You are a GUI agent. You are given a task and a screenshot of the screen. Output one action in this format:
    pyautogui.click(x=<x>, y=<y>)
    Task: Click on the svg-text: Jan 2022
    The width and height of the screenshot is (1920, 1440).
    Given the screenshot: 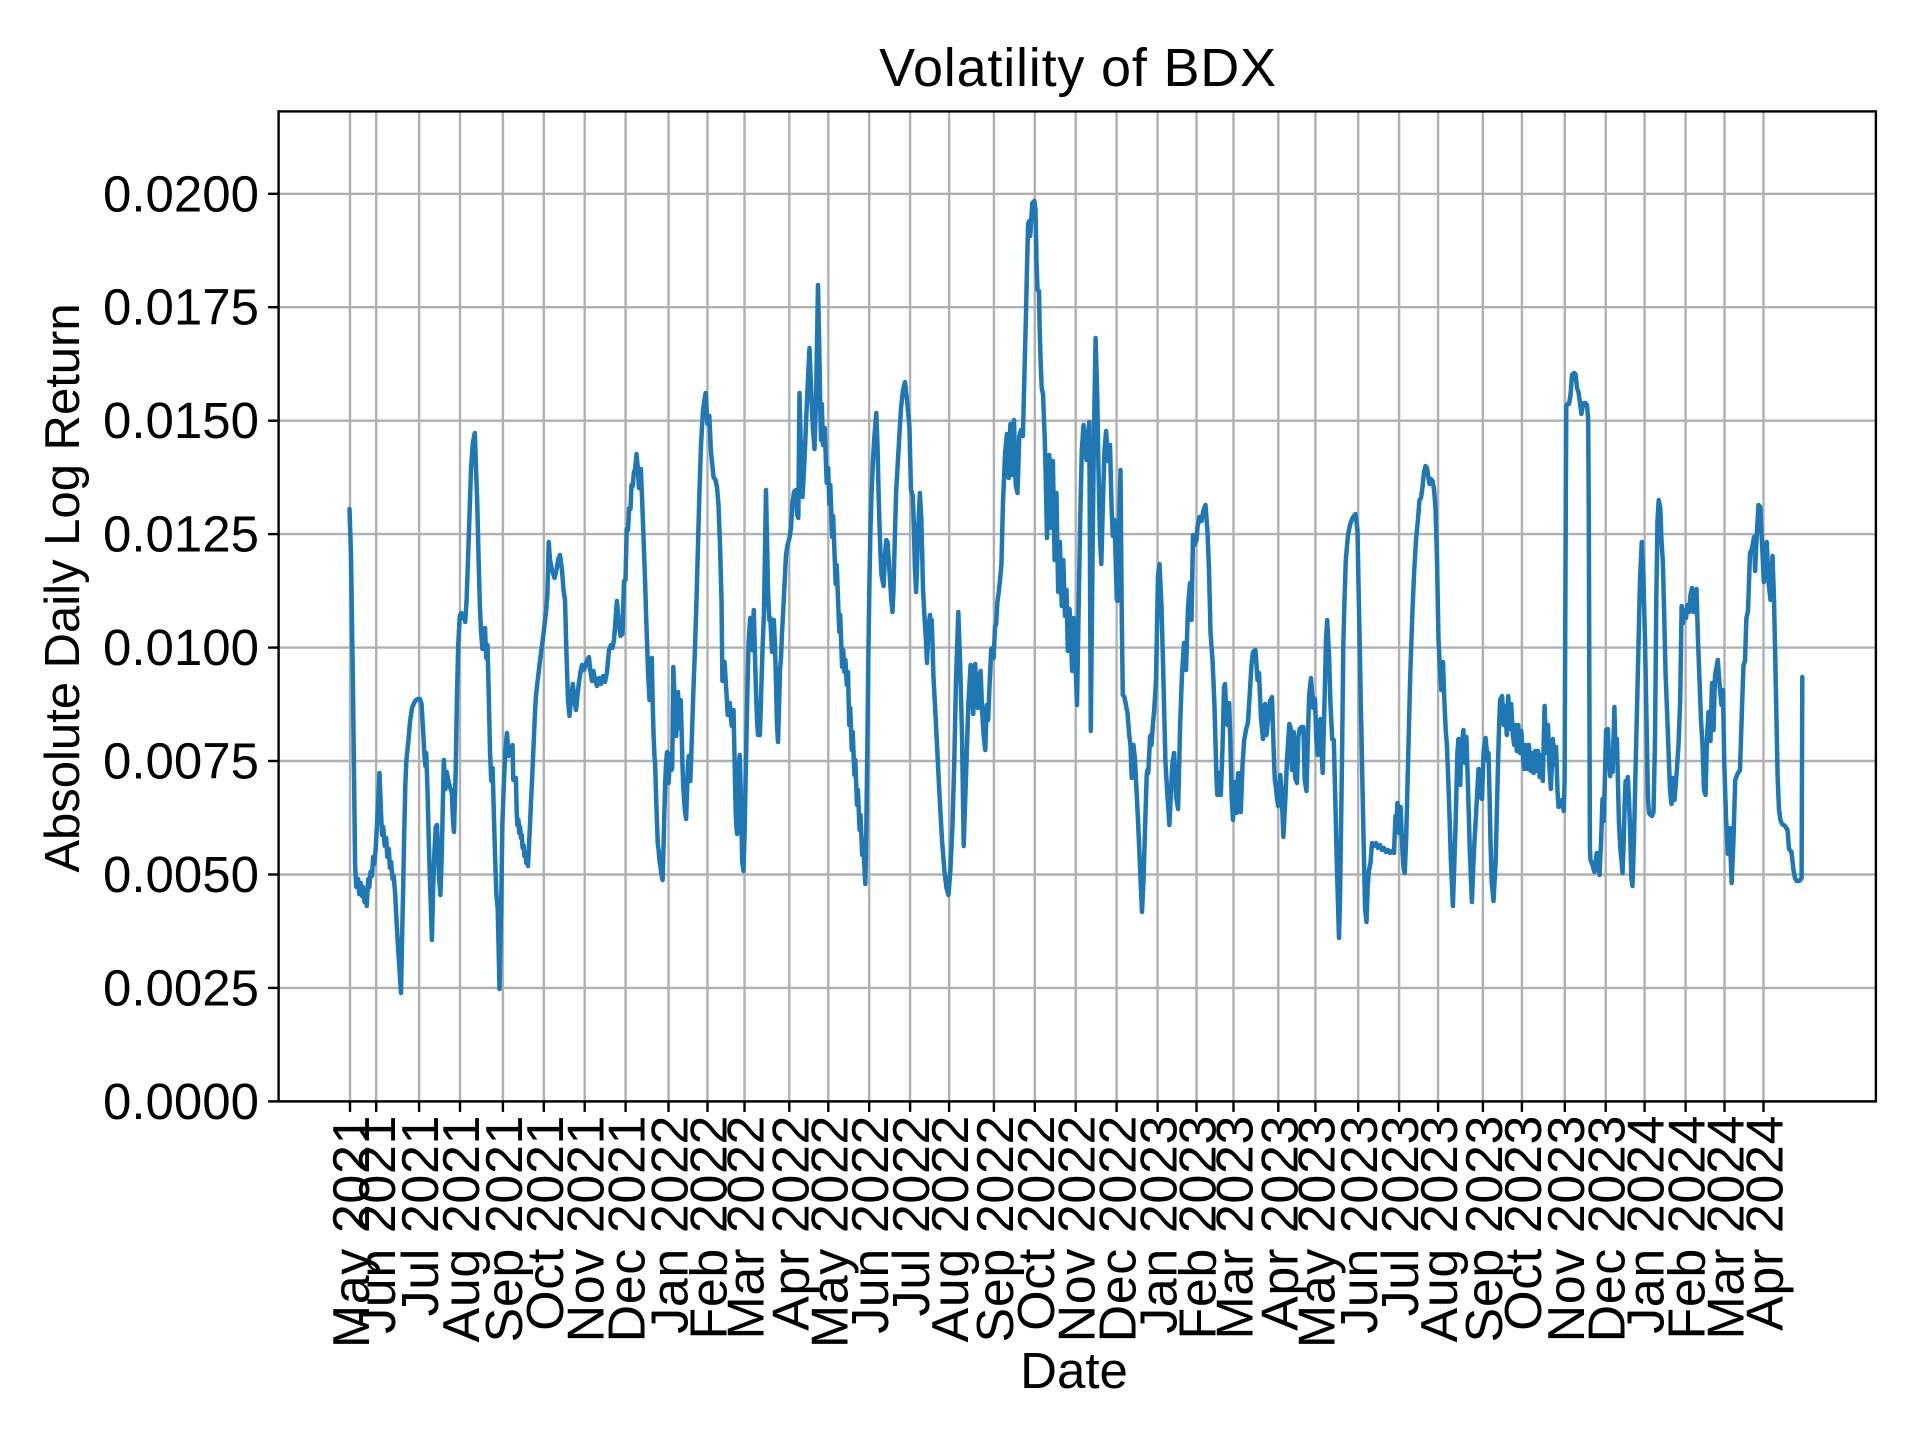 What is the action you would take?
    pyautogui.click(x=671, y=1224)
    